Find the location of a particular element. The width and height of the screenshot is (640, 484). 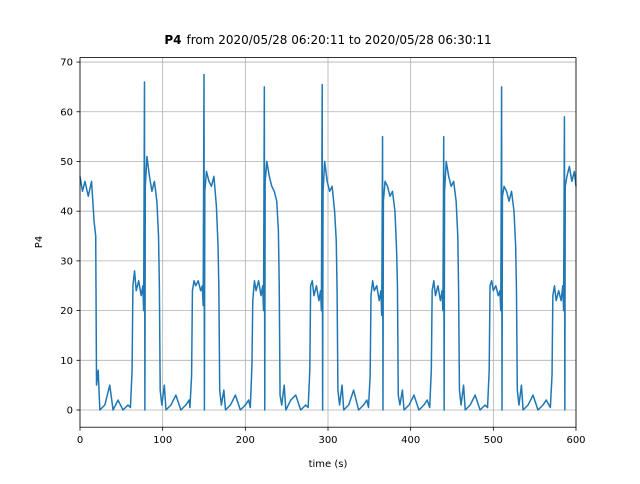

y-tick-label: 50 is located at coordinates (66, 162).